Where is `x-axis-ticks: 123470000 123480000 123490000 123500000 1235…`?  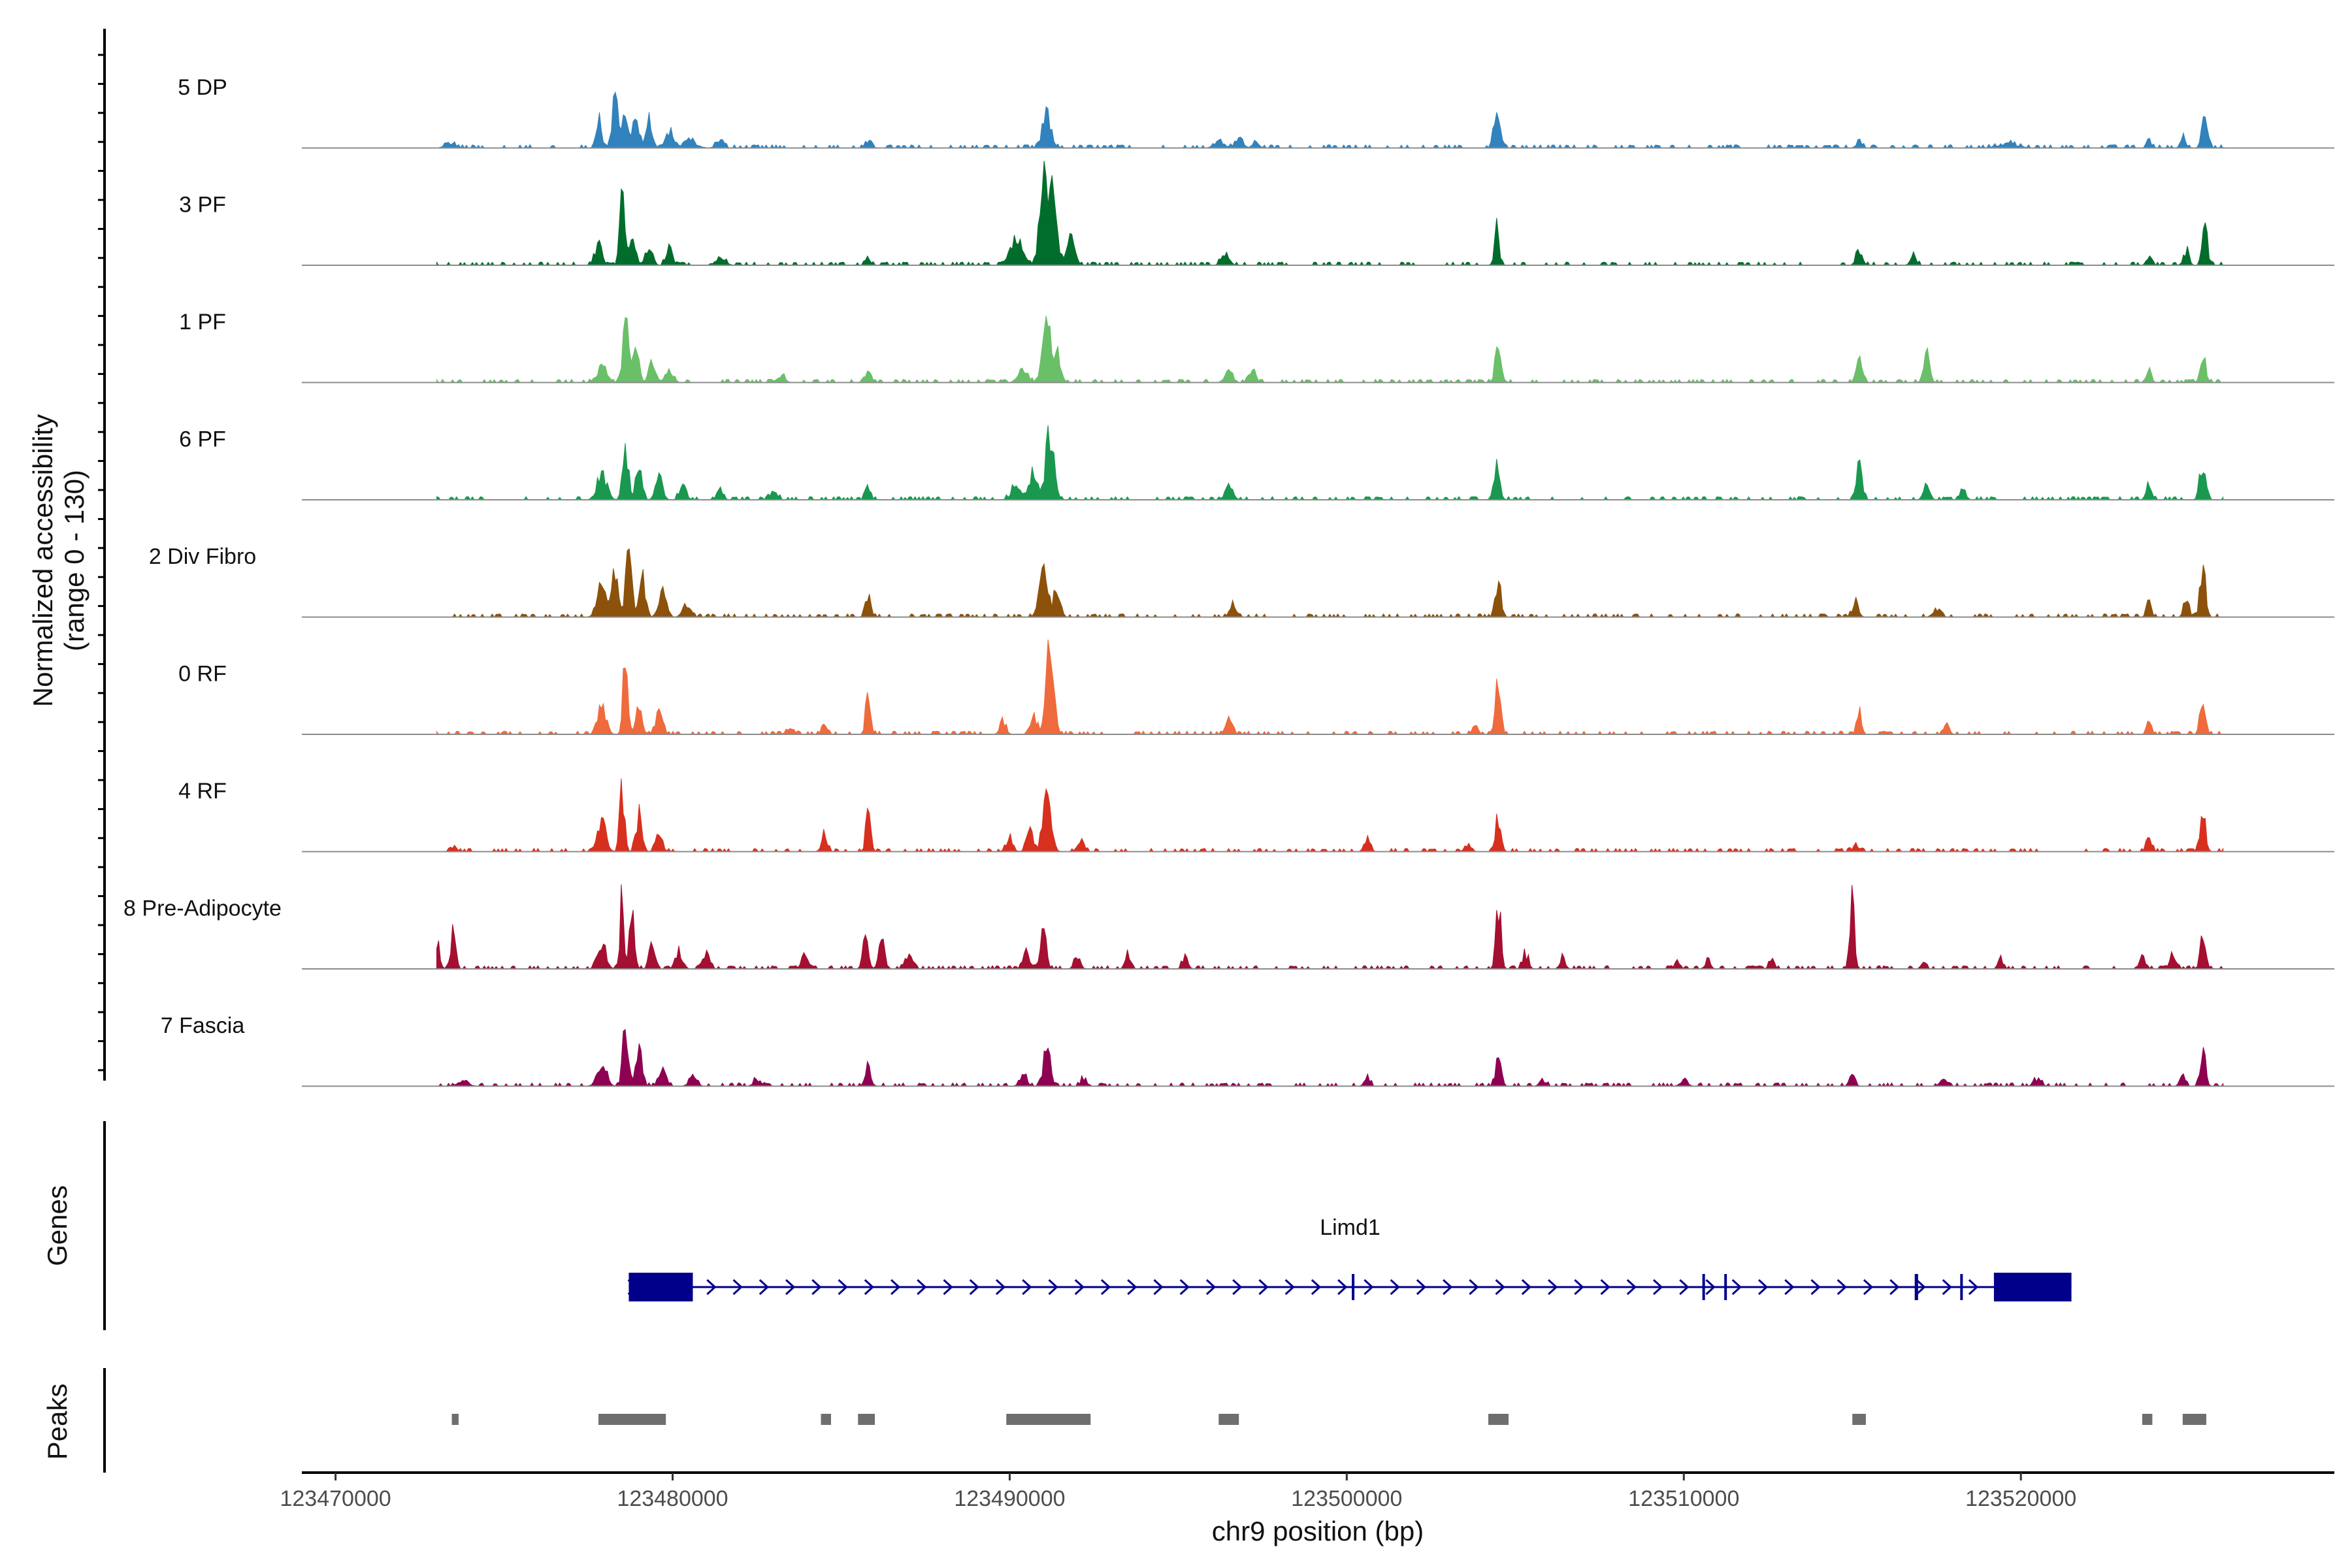 x-axis-ticks: 123470000 123480000 123490000 123500000 1235… is located at coordinates (1178, 1492).